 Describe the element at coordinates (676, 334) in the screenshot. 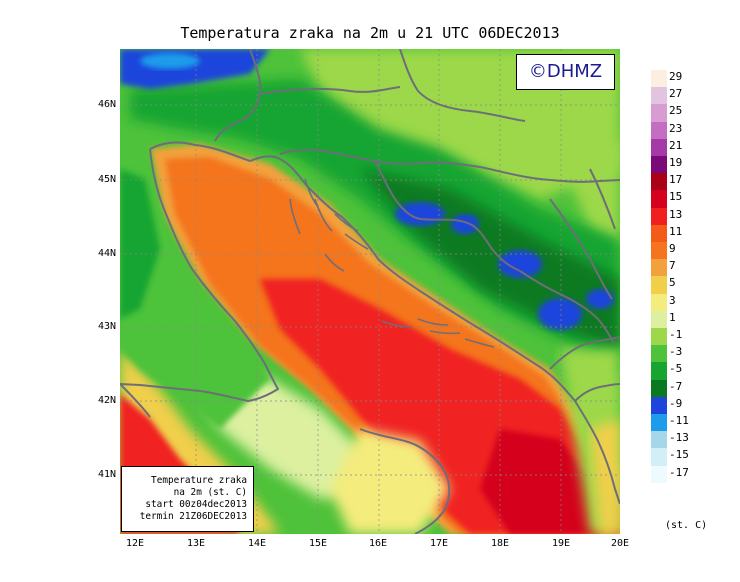

I see `legend-label: -1` at that location.